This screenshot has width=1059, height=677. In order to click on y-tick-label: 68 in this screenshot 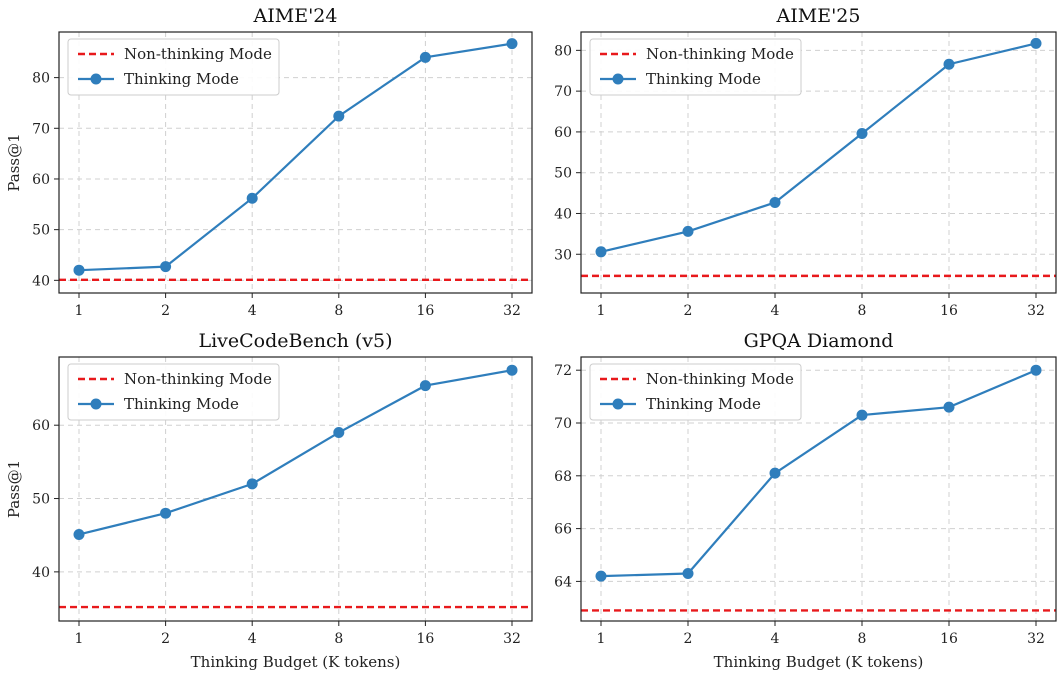, I will do `click(563, 477)`.